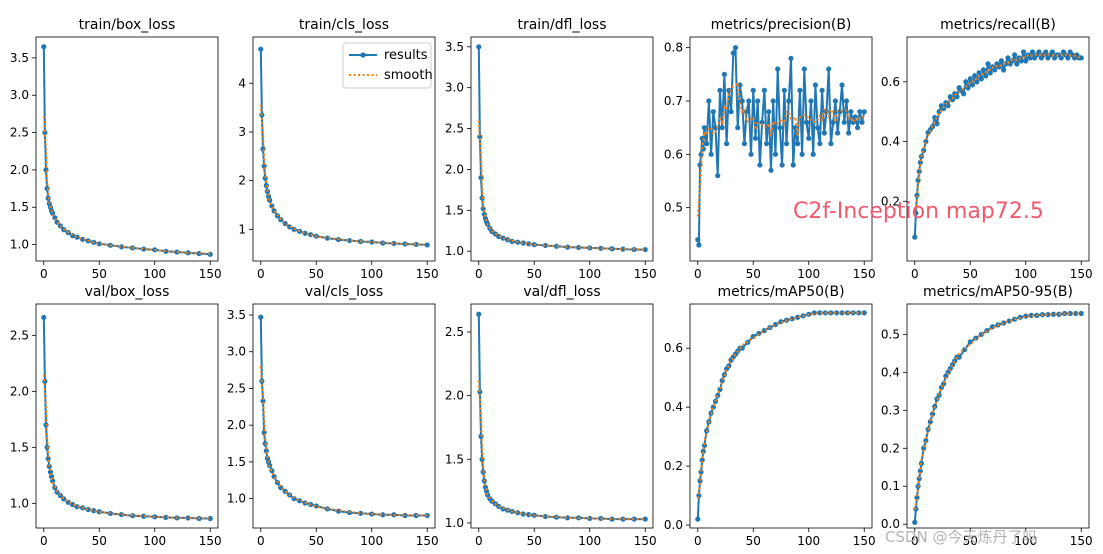 The width and height of the screenshot is (1103, 554). I want to click on y-tick-label: 1.0, so click(454, 251).